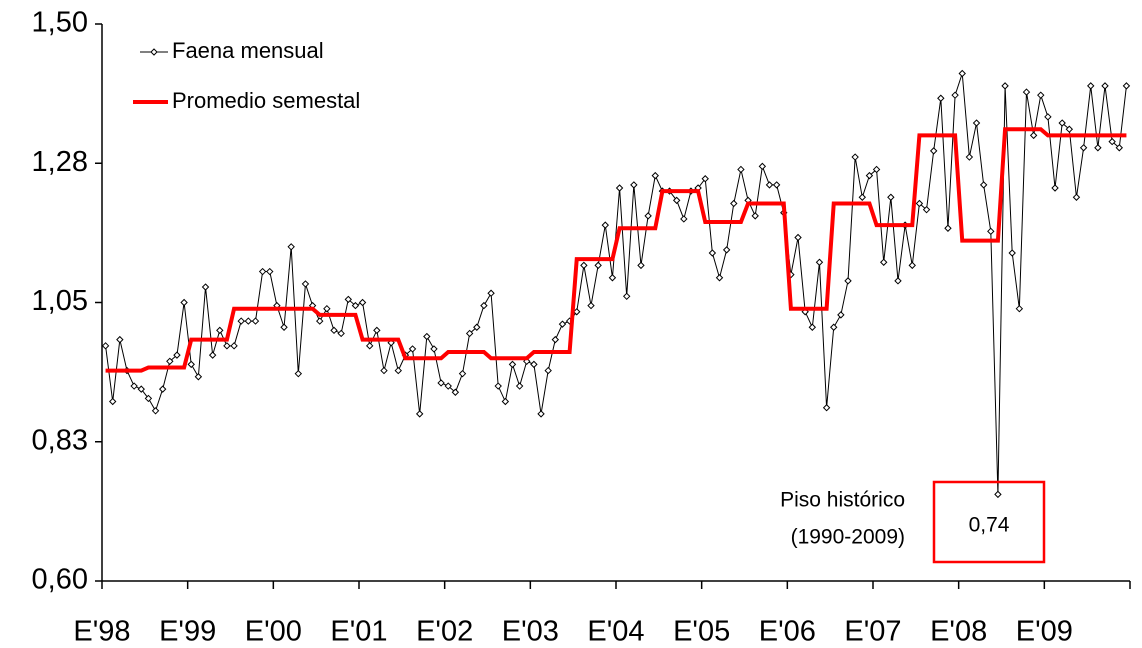 This screenshot has height=648, width=1142. Describe the element at coordinates (444, 632) in the screenshot. I see `x-tick-label: E'02` at that location.